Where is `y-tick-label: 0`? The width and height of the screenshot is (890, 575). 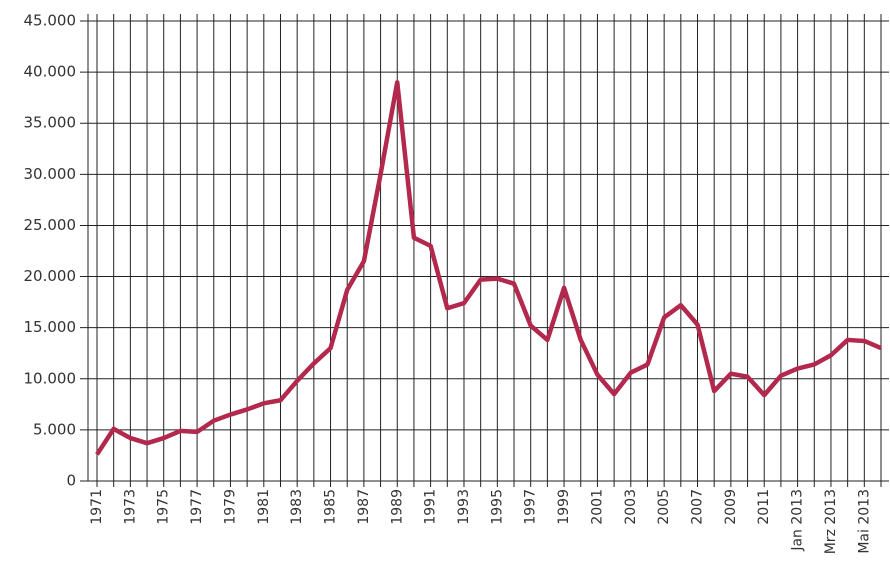 y-tick-label: 0 is located at coordinates (71, 481).